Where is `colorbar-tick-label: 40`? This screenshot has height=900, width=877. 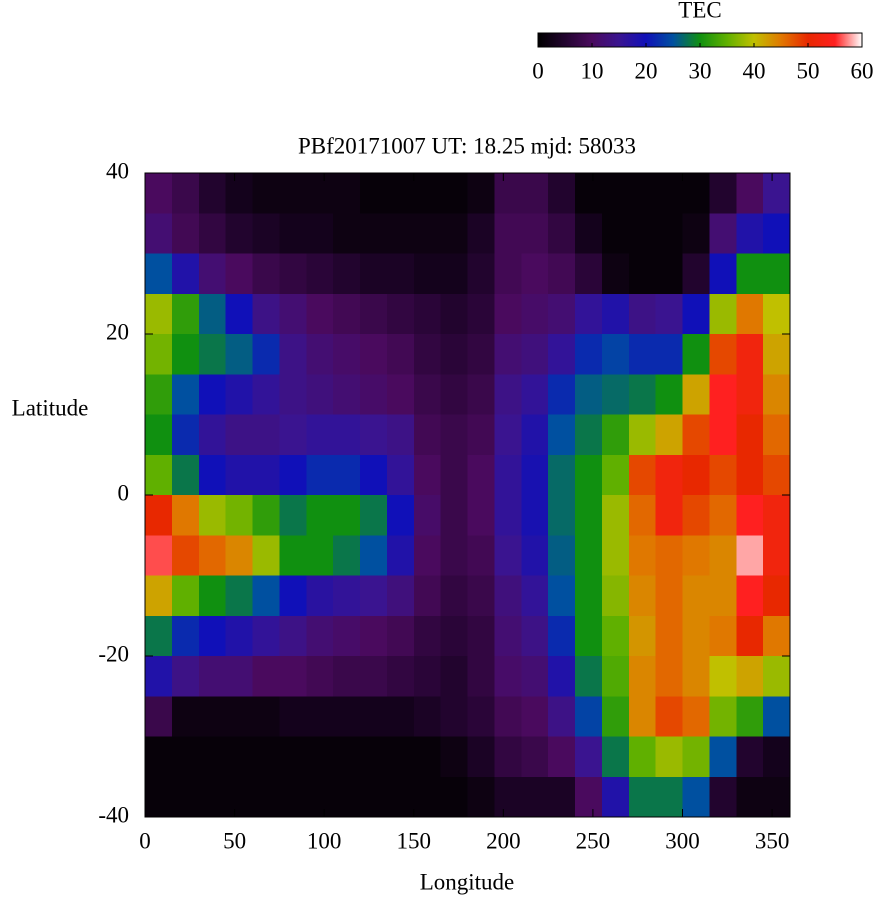
colorbar-tick-label: 40 is located at coordinates (754, 70).